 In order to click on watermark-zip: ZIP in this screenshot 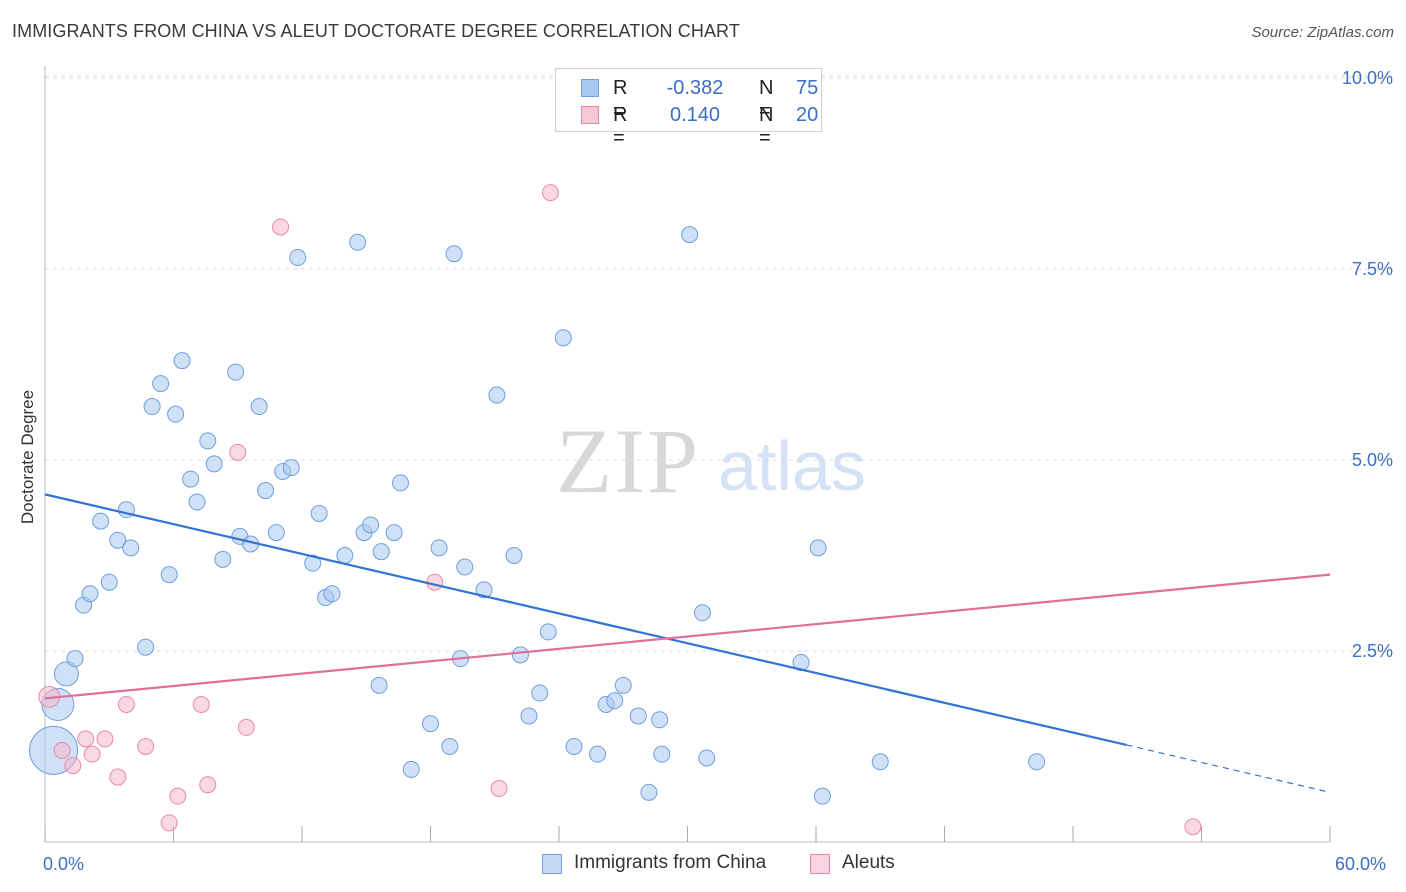, I will do `click(628, 461)`.